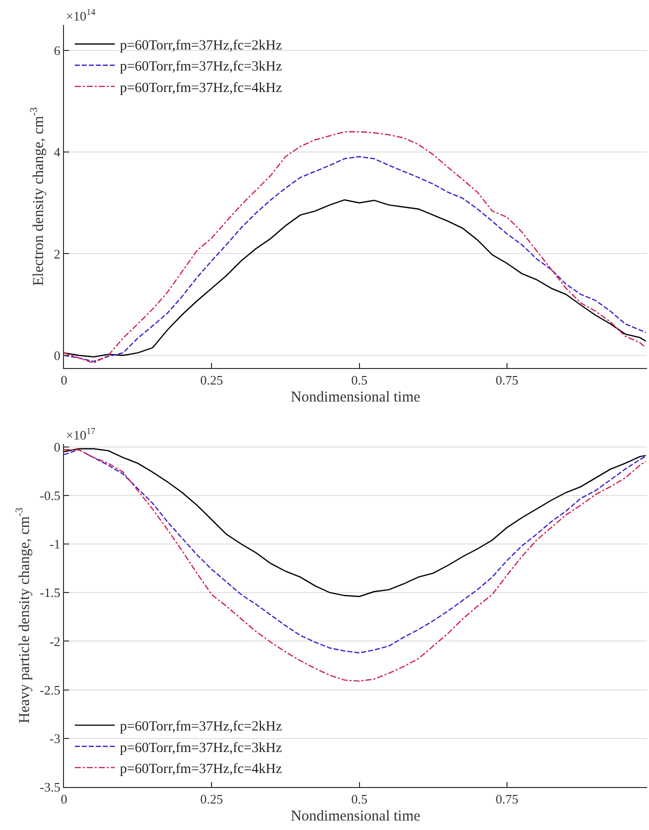 The height and width of the screenshot is (830, 649). Describe the element at coordinates (50, 495) in the screenshot. I see `y-tick-label: -0.5` at that location.